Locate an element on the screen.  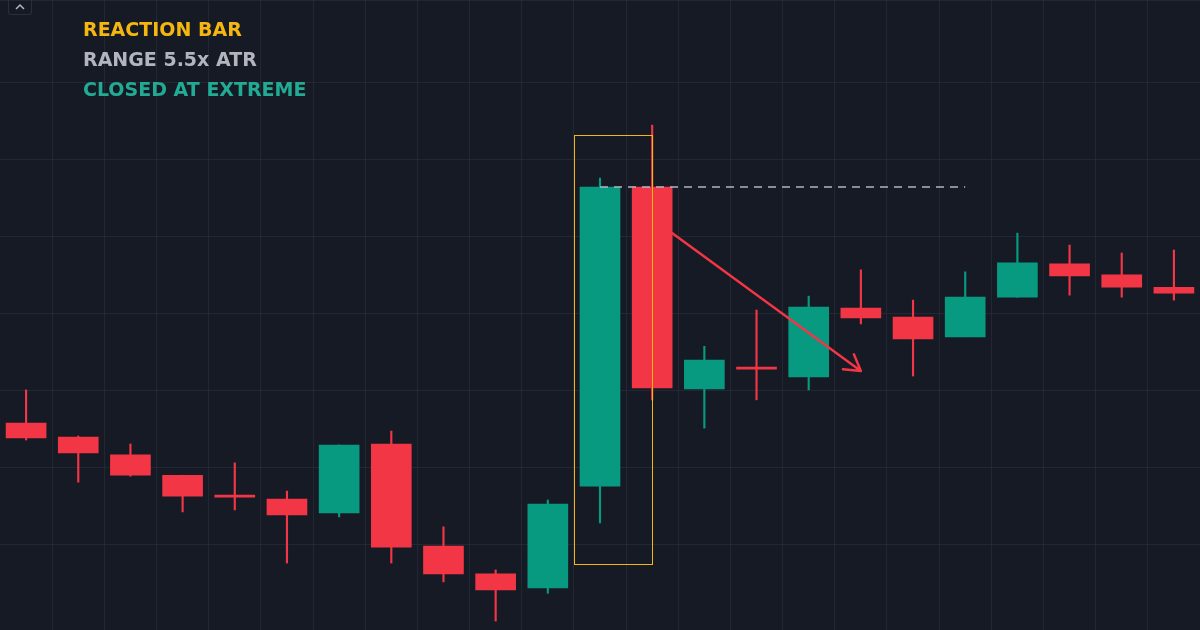
chart-title: REACTION BAR is located at coordinates (162, 29).